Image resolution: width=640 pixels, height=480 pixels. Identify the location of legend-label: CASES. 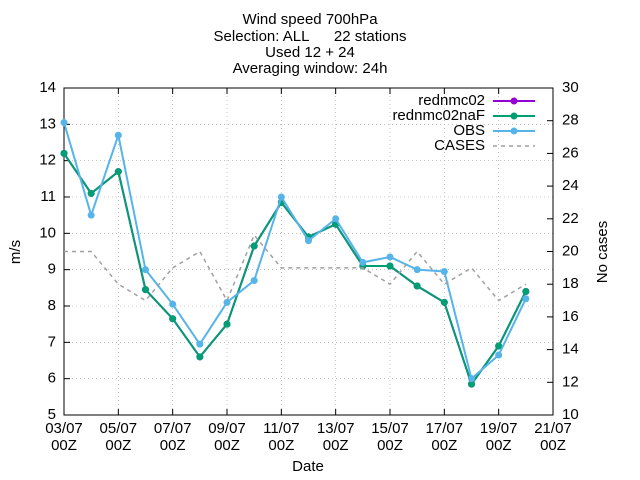
(459, 145).